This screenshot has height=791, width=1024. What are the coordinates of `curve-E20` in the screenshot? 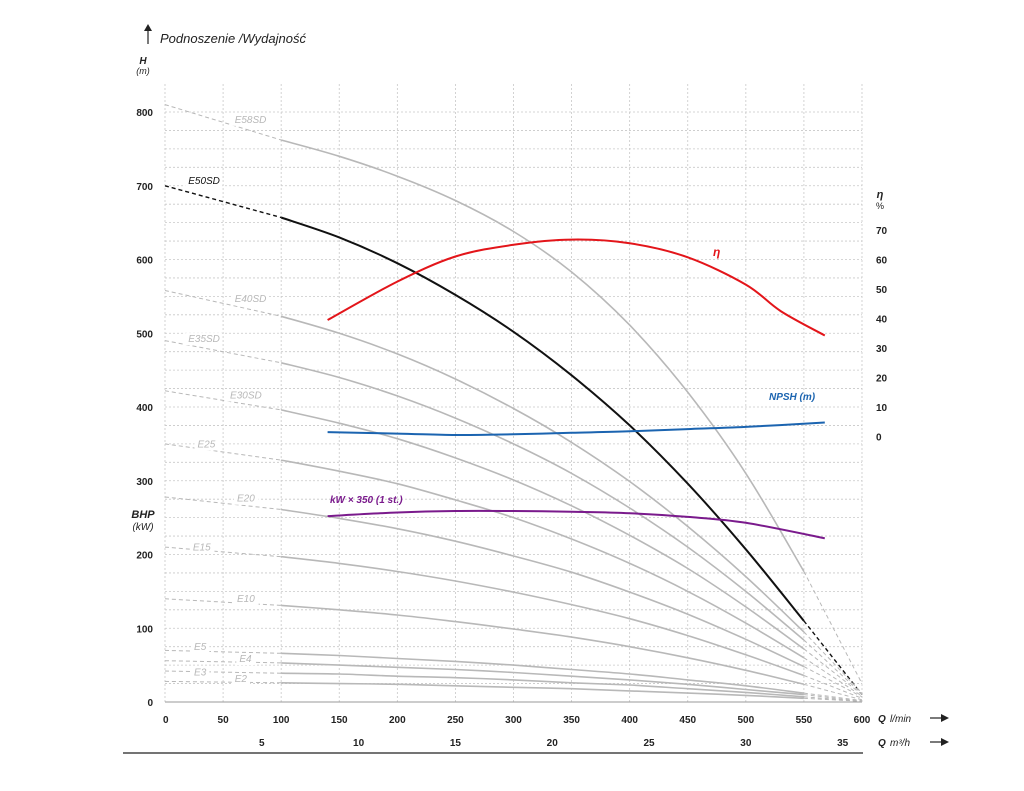 It's located at (543, 588).